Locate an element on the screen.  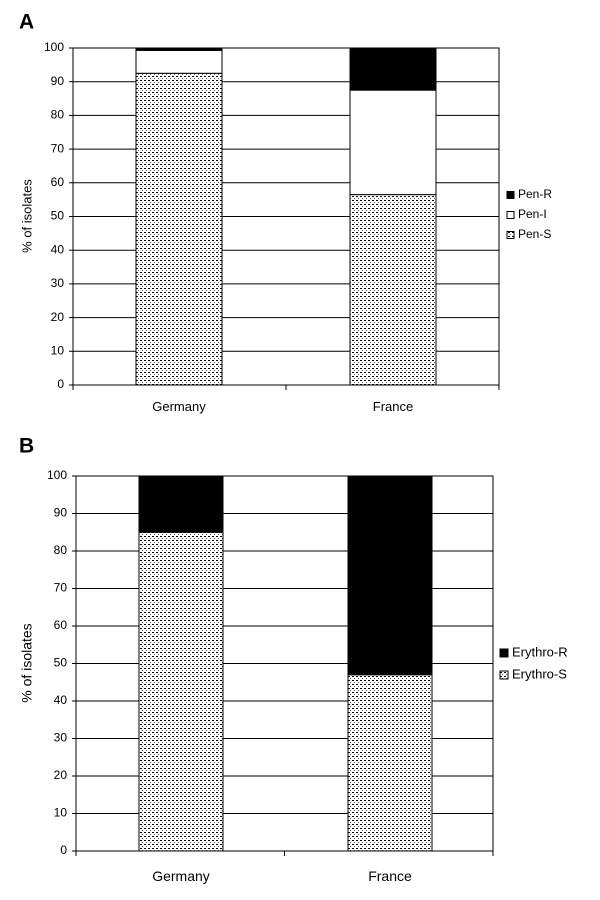
bar-erythro-r-germany is located at coordinates (181, 504).